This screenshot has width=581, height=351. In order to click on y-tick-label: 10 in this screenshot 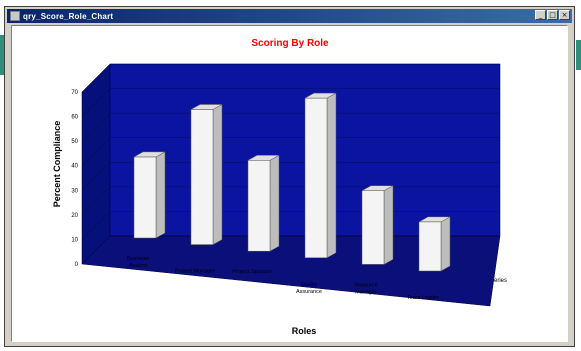, I will do `click(74, 240)`.